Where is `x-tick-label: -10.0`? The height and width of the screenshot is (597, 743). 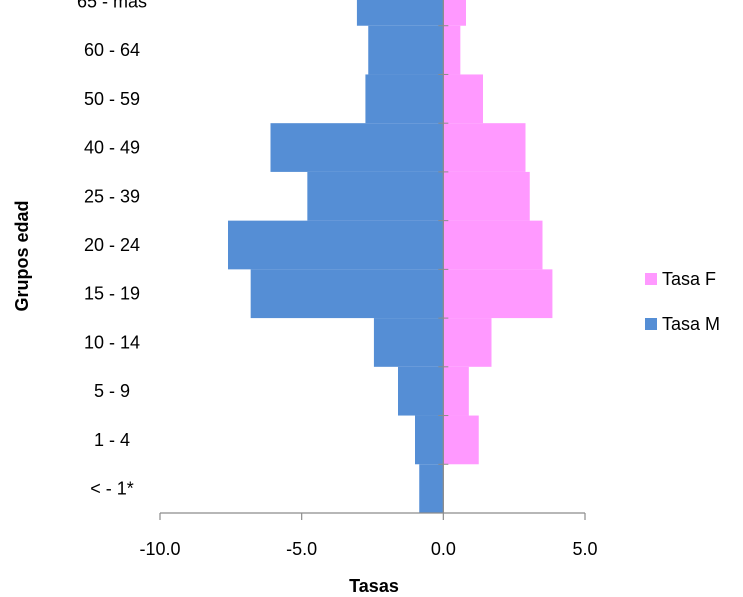 x-tick-label: -10.0 is located at coordinates (159, 549).